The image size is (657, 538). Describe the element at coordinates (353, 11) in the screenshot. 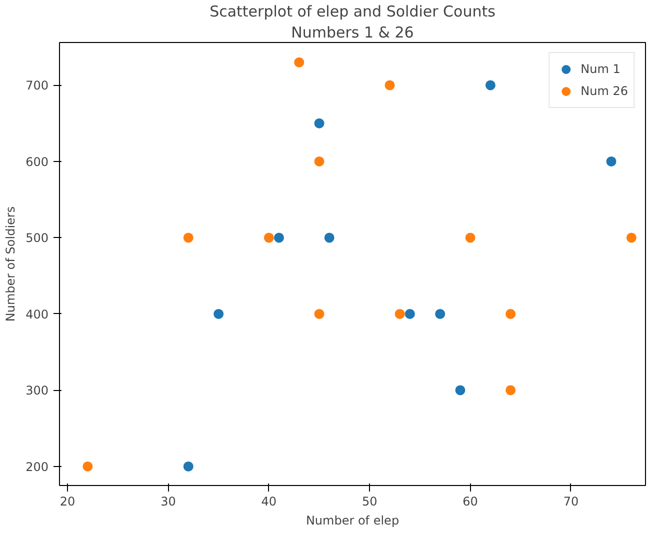

I see `chart-title: Scatterplot of elep and Soldier Counts` at that location.